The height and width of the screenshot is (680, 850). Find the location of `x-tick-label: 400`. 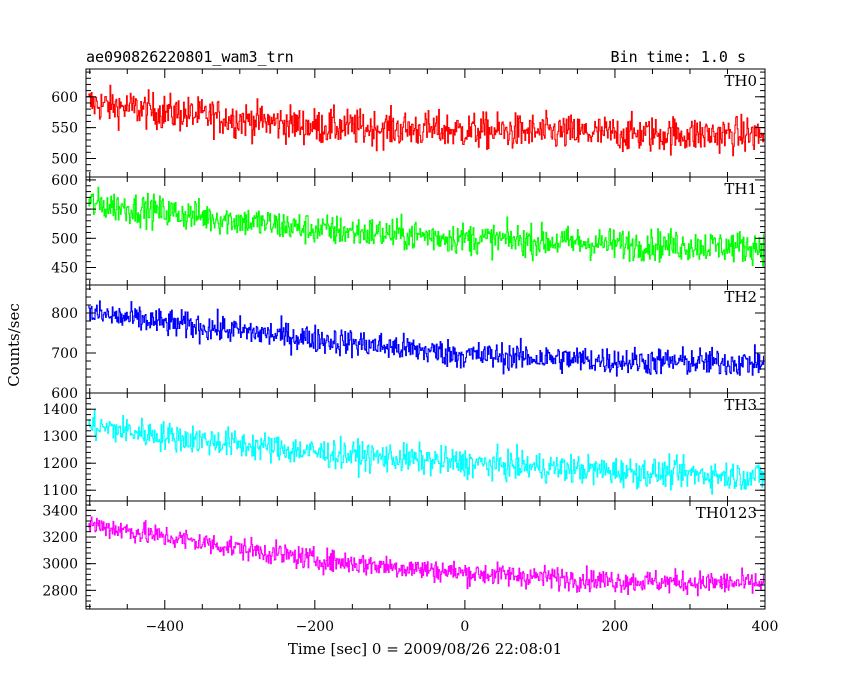

x-tick-label: 400 is located at coordinates (765, 627).